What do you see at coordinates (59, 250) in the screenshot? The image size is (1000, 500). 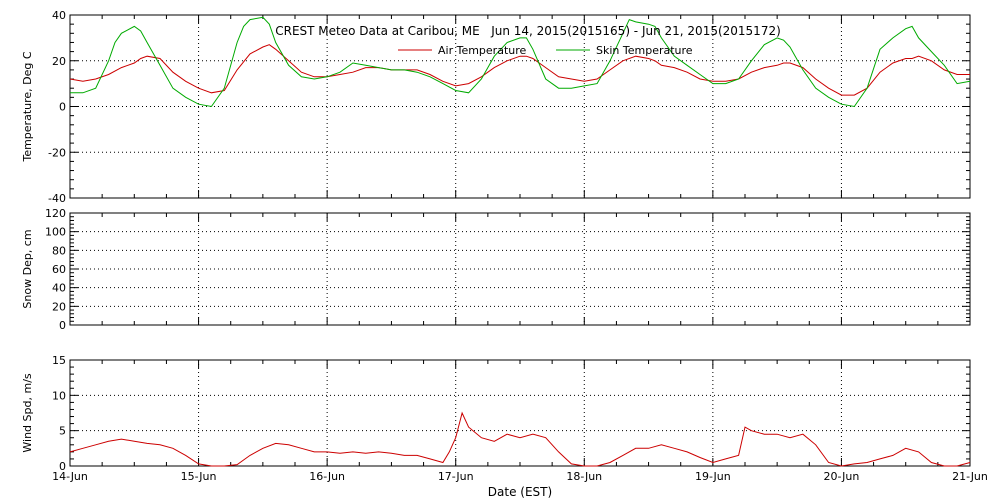 I see `snow-depth-ytick-label: 80` at bounding box center [59, 250].